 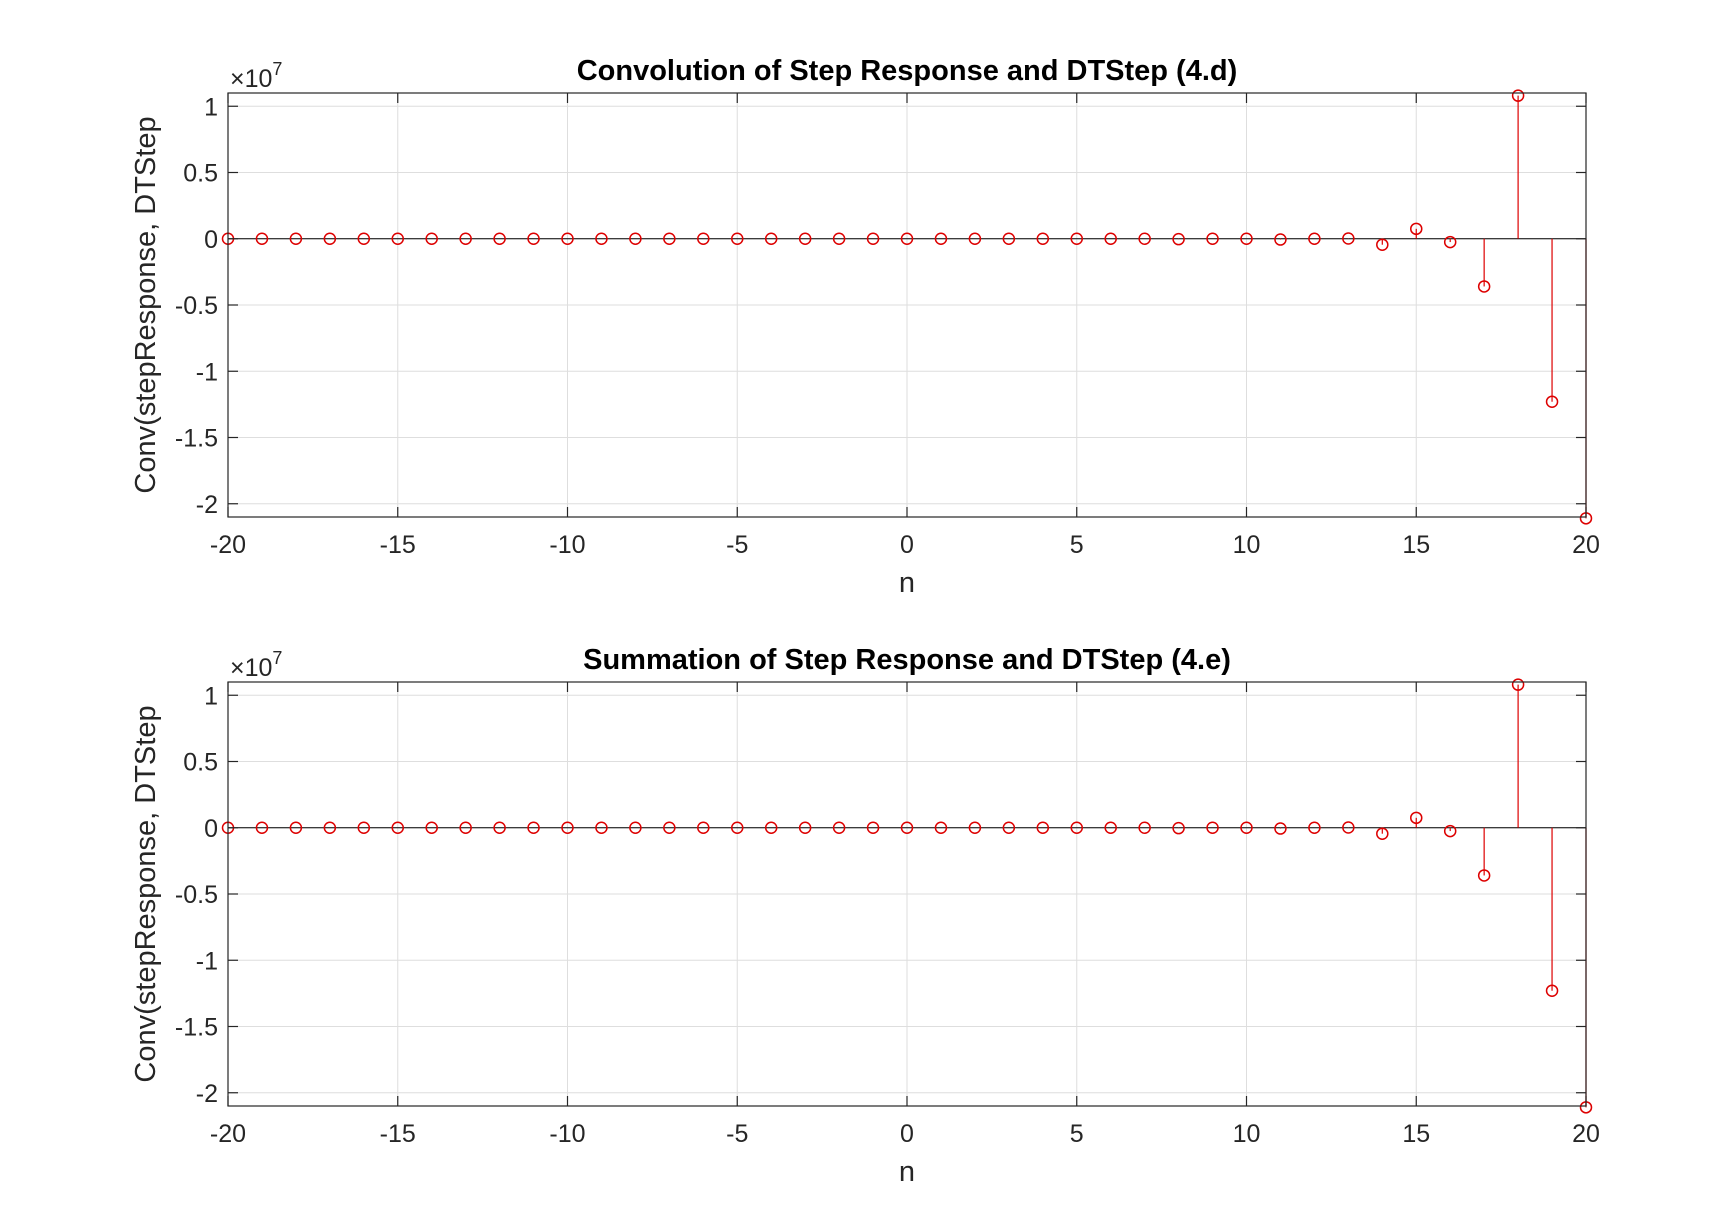 I want to click on x-tick-label: -20, so click(x=228, y=545).